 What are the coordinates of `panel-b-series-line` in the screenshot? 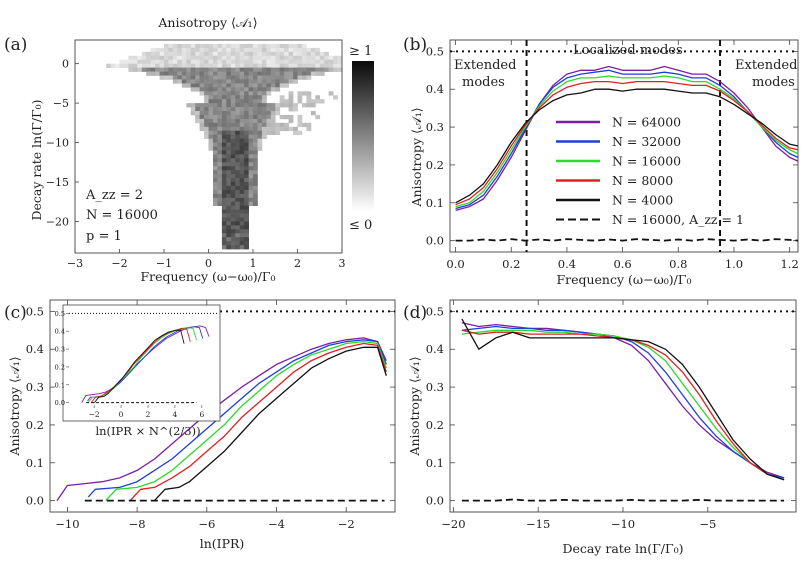 It's located at (627, 146).